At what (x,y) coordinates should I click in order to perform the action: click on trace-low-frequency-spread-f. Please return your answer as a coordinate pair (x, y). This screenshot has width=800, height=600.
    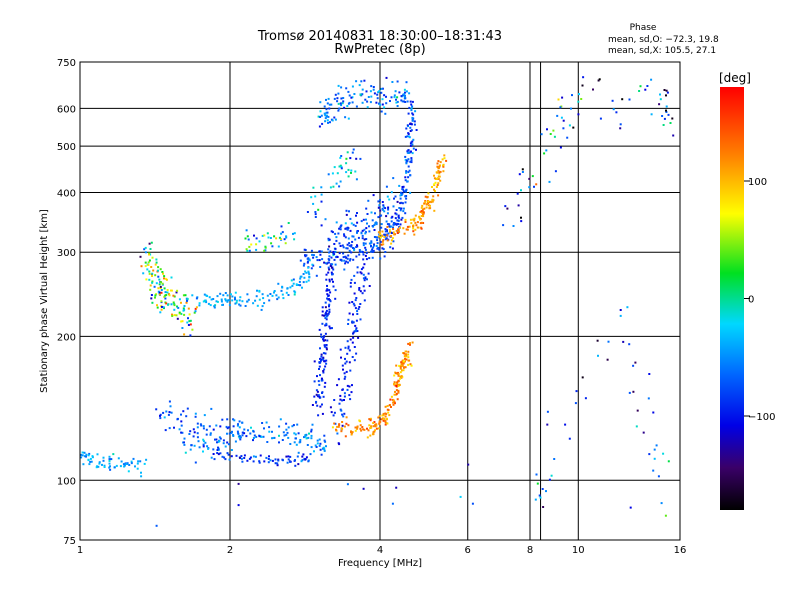
    Looking at the image, I should click on (168, 289).